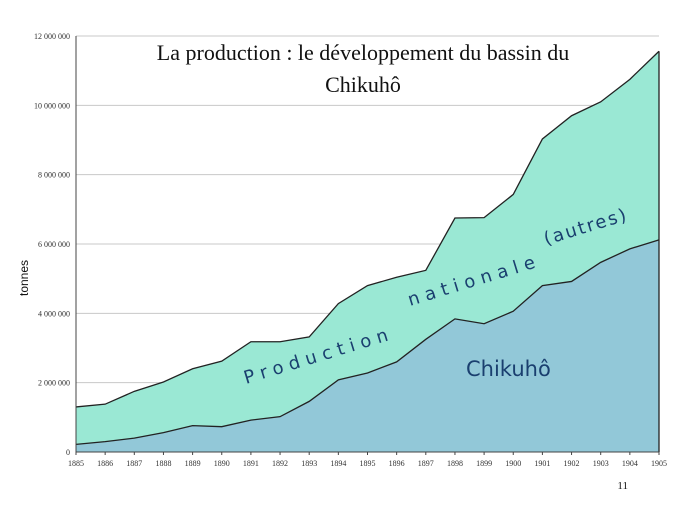 Image resolution: width=689 pixels, height=517 pixels. Describe the element at coordinates (513, 463) in the screenshot. I see `x-tick-label: 1900` at that location.